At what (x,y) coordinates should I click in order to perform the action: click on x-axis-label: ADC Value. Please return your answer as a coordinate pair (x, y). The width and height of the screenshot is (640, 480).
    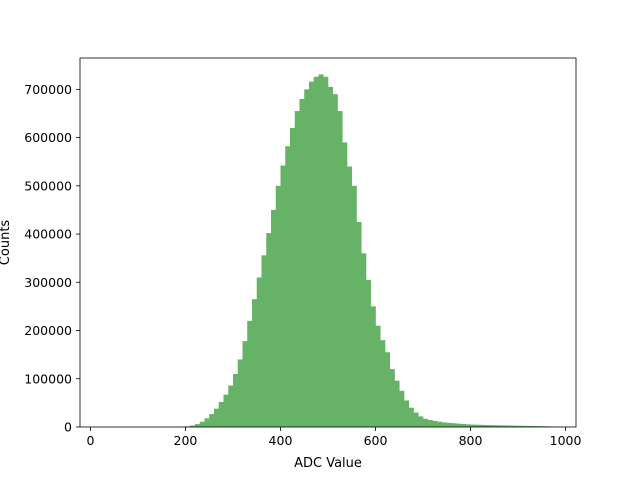
    Looking at the image, I should click on (328, 463).